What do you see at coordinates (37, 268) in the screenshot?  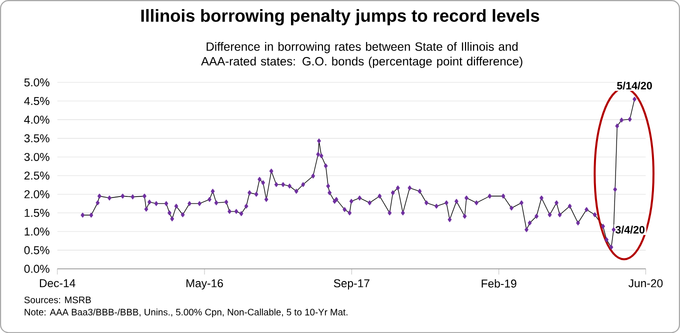 I see `y-tick-label: 0.0%` at bounding box center [37, 268].